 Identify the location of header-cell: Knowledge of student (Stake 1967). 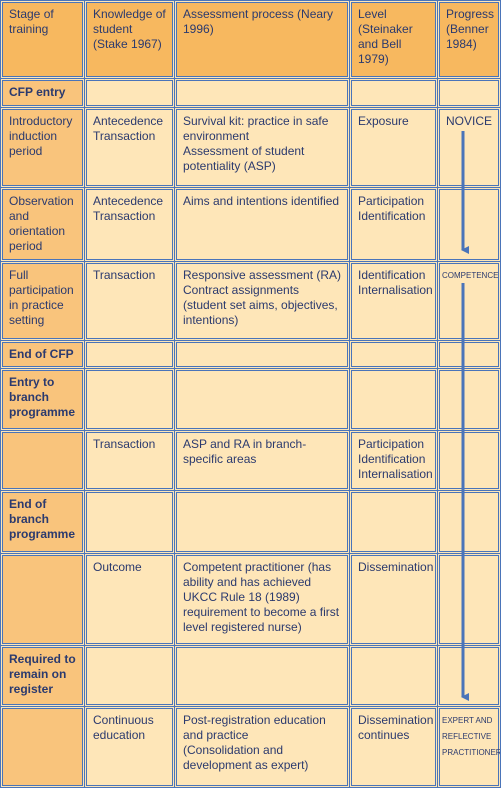
(129, 39).